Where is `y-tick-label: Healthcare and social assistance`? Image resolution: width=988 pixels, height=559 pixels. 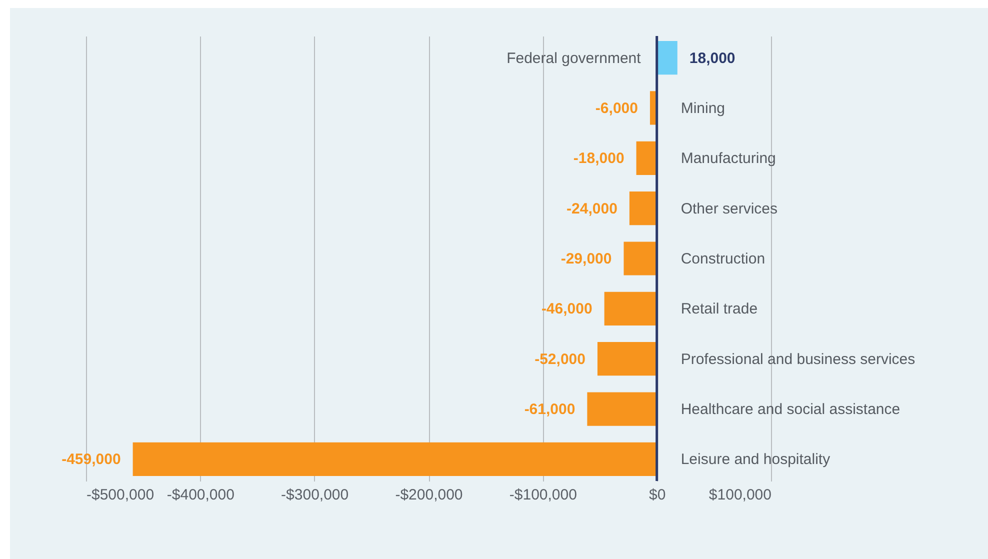 y-tick-label: Healthcare and social assistance is located at coordinates (790, 409).